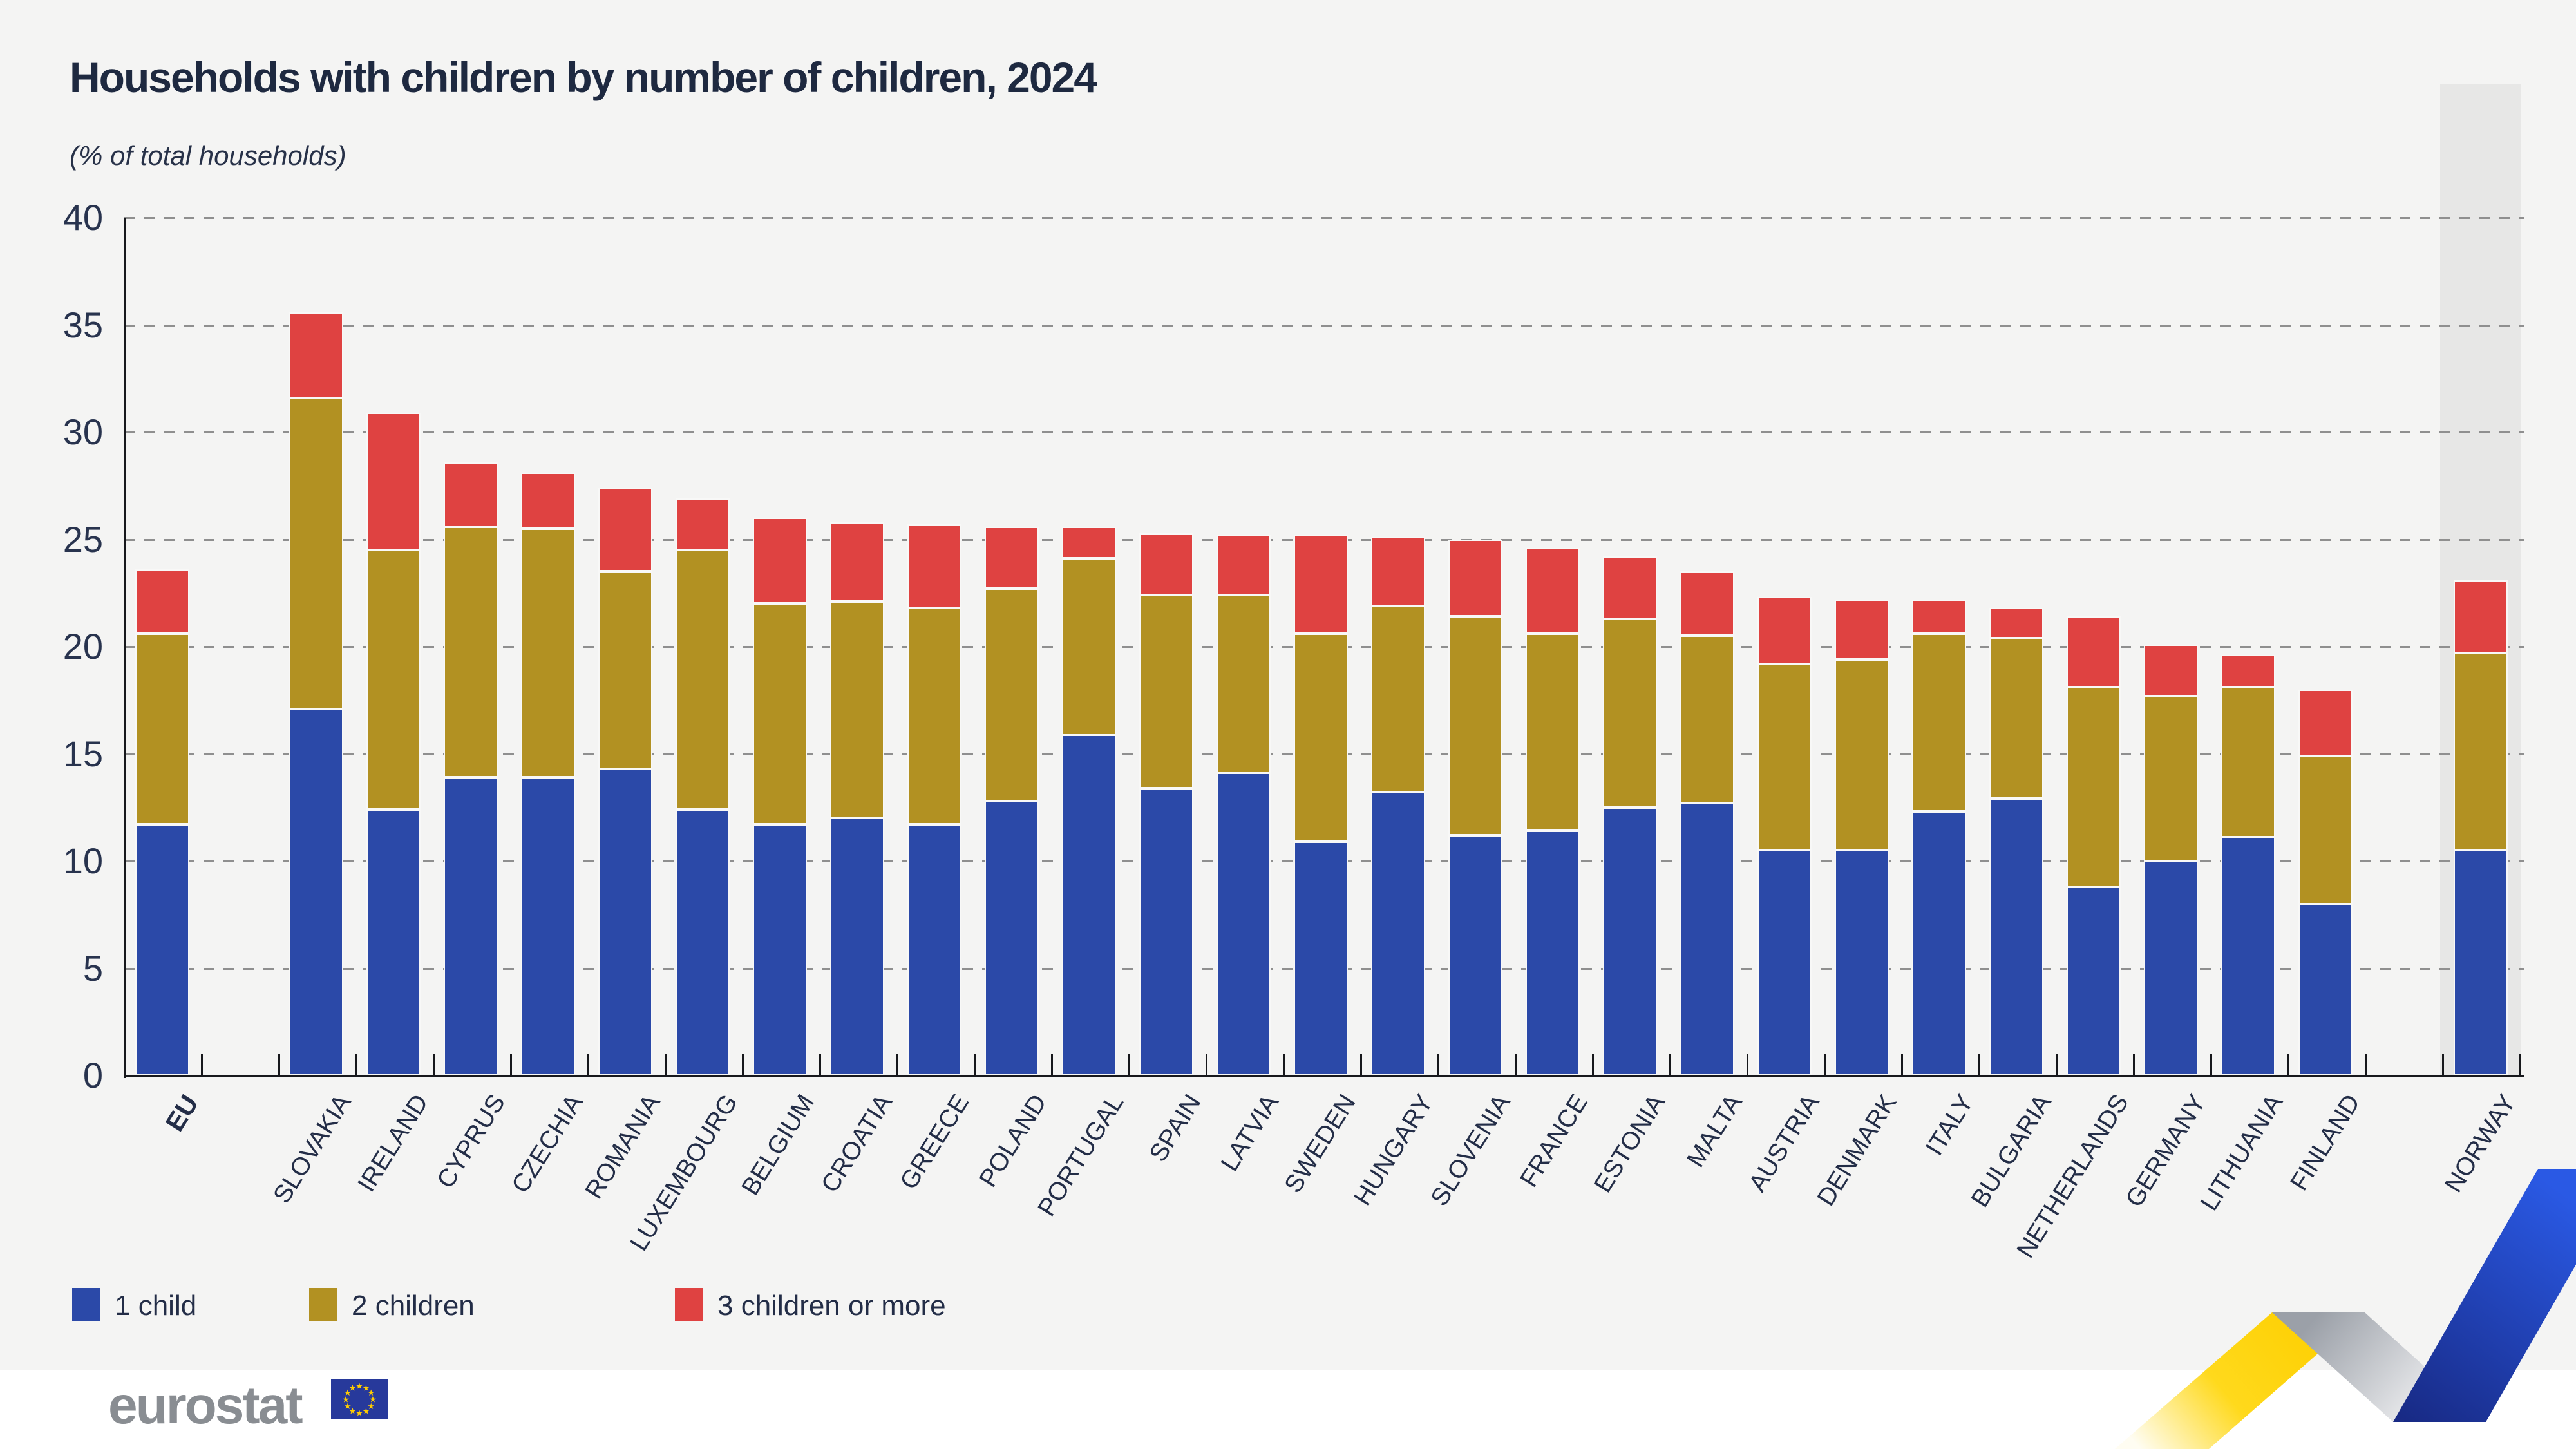 The image size is (2576, 1449). What do you see at coordinates (162, 538) in the screenshot?
I see `bar-eu` at bounding box center [162, 538].